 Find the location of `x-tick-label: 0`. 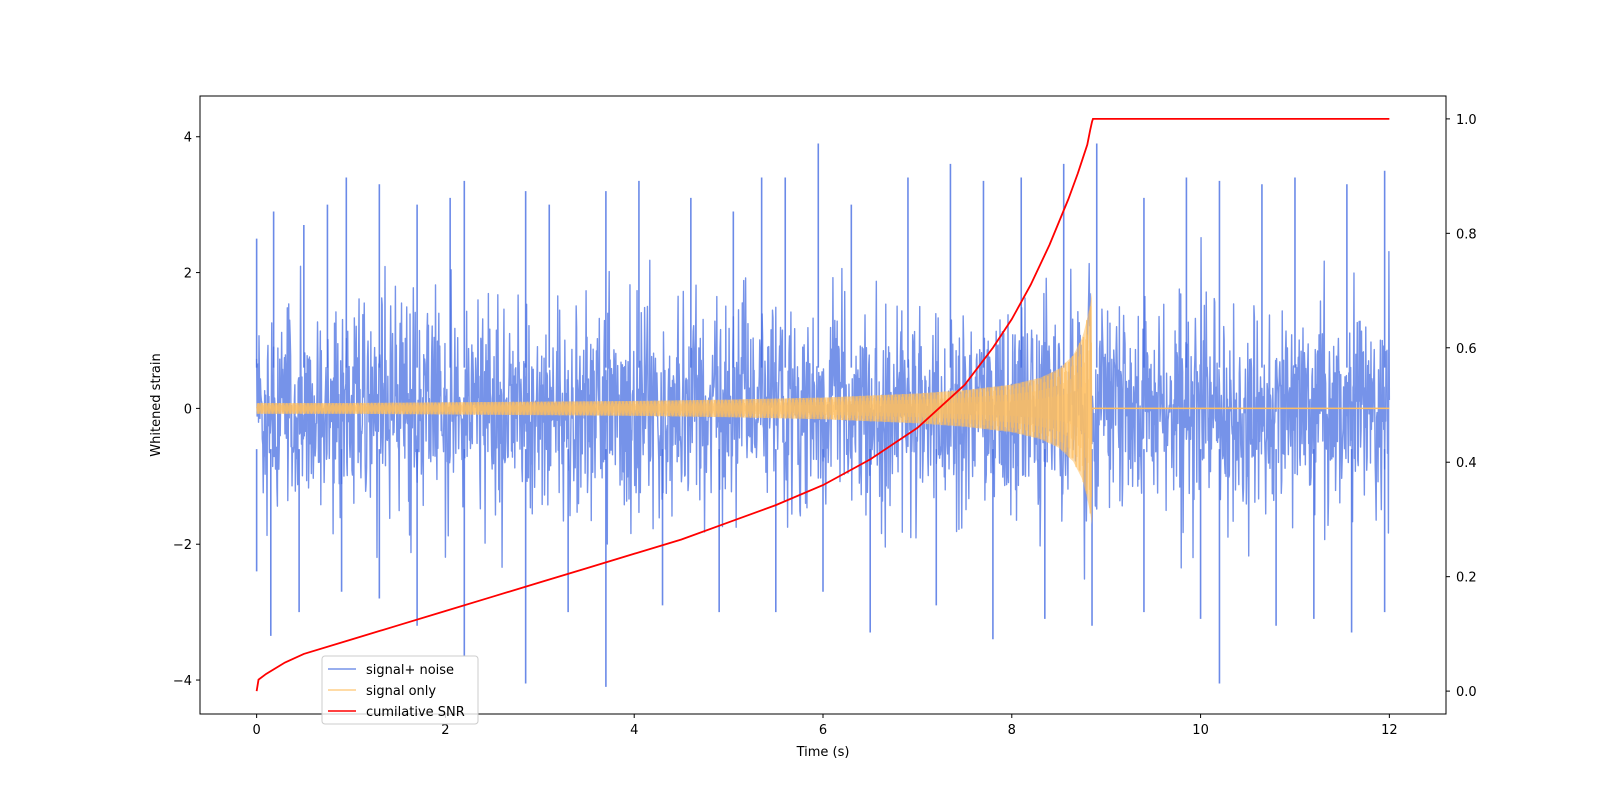

x-tick-label: 0 is located at coordinates (256, 730).